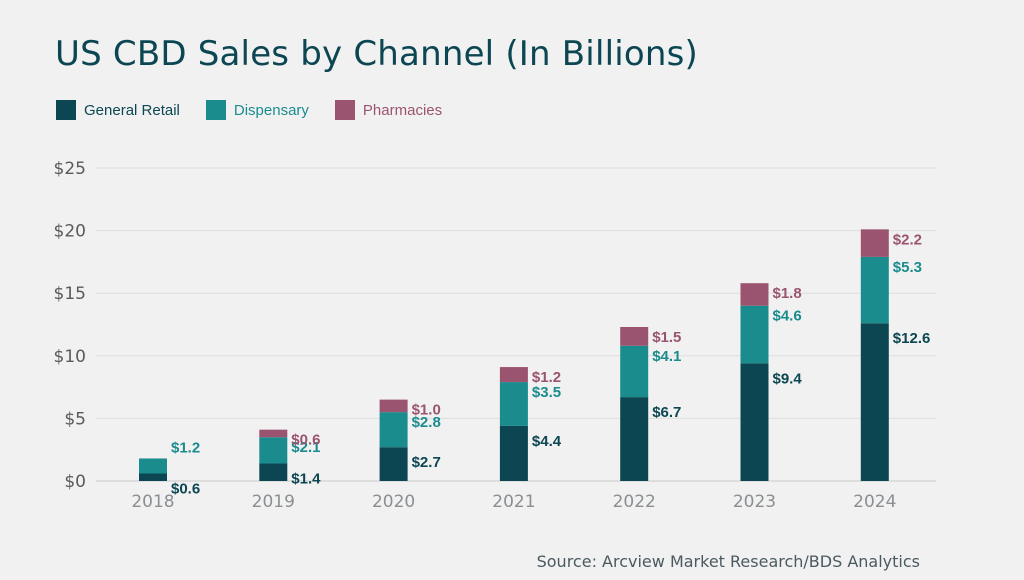 Image resolution: width=1024 pixels, height=580 pixels. I want to click on legend-swatch-pharmacies, so click(344, 110).